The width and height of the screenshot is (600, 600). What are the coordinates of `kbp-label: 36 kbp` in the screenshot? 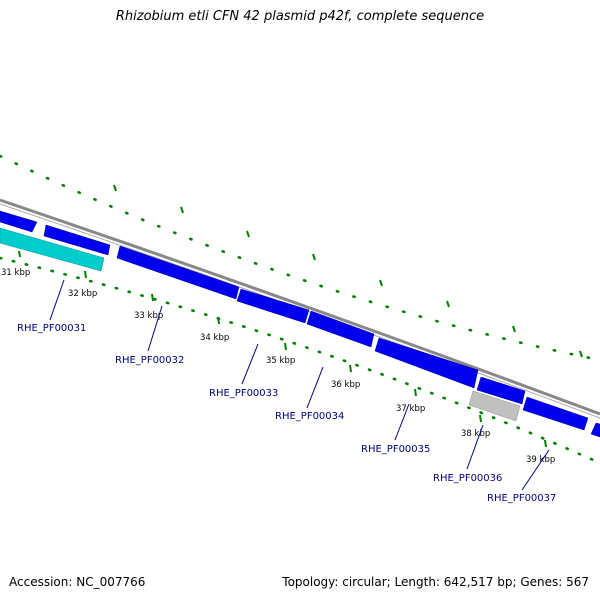 It's located at (345, 385).